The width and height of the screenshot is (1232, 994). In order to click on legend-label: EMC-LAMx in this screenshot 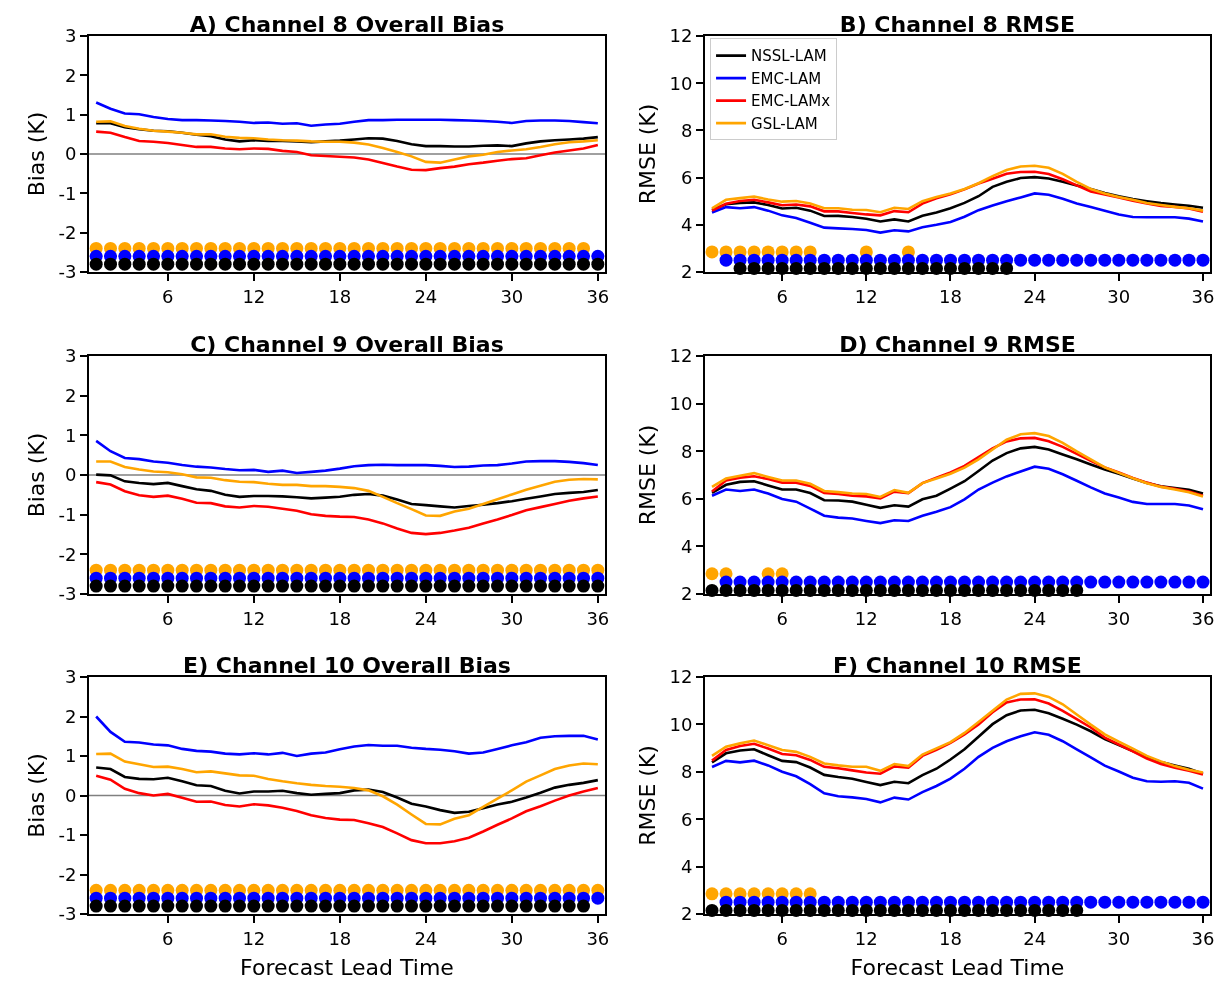, I will do `click(791, 101)`.